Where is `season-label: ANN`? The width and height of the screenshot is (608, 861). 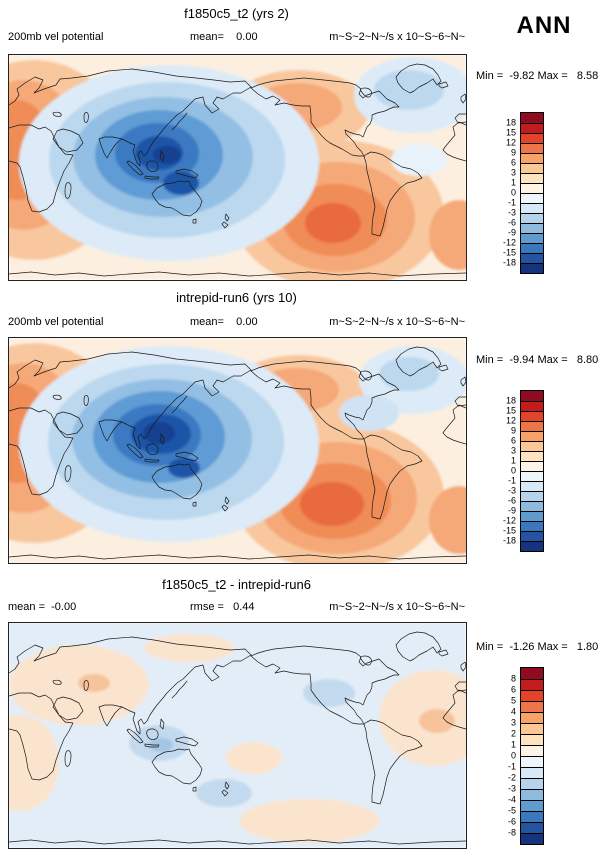
season-label: ANN is located at coordinates (544, 25).